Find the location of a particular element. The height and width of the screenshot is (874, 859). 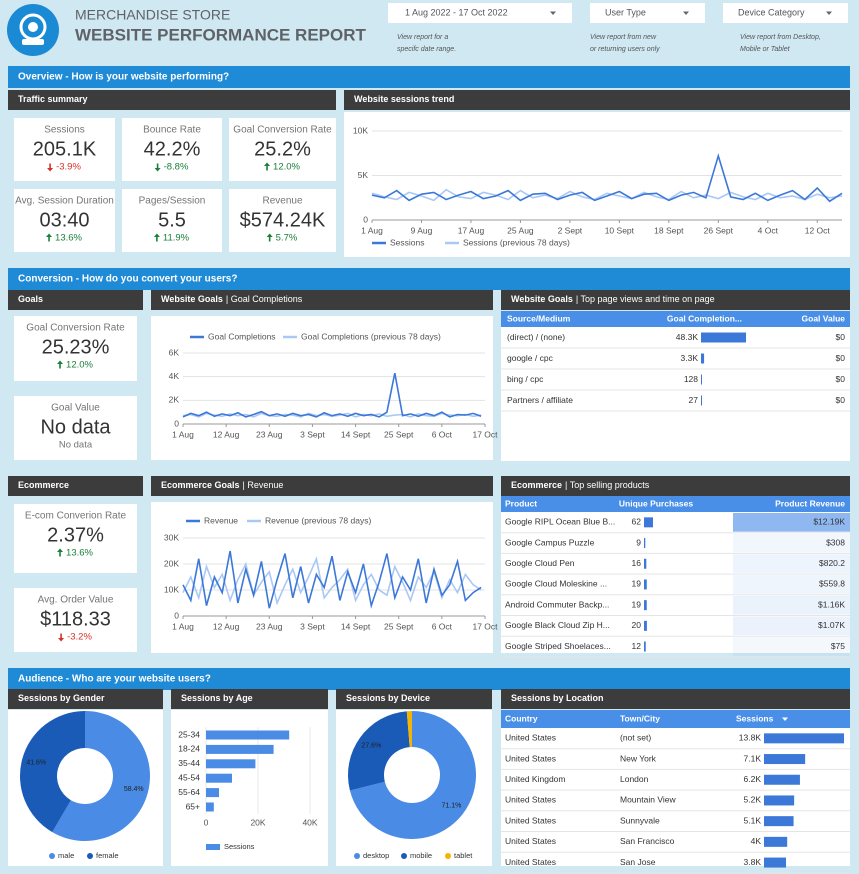

table-cell: 19 is located at coordinates (637, 584).